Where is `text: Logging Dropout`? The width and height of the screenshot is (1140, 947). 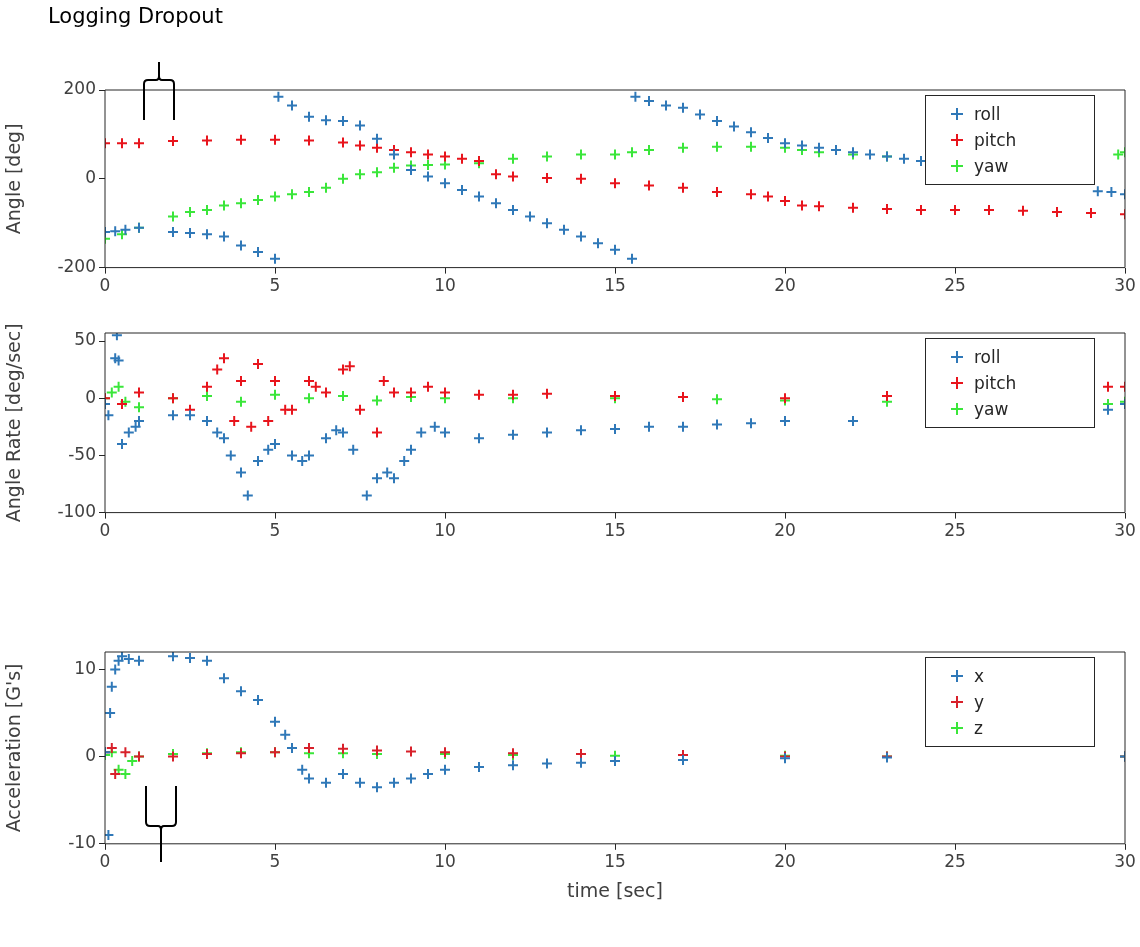 text: Logging Dropout is located at coordinates (135, 16).